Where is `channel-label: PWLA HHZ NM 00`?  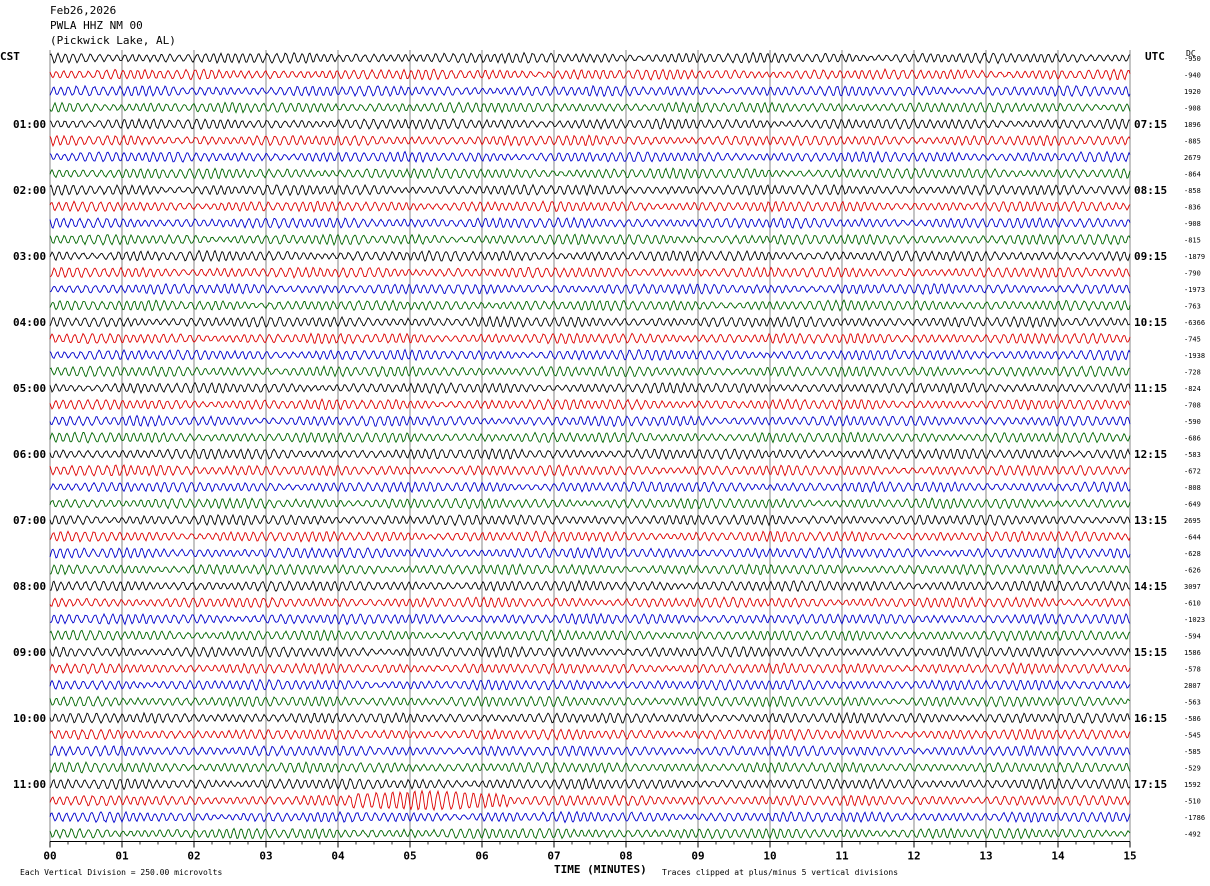
channel-label: PWLA HHZ NM 00 is located at coordinates (96, 25).